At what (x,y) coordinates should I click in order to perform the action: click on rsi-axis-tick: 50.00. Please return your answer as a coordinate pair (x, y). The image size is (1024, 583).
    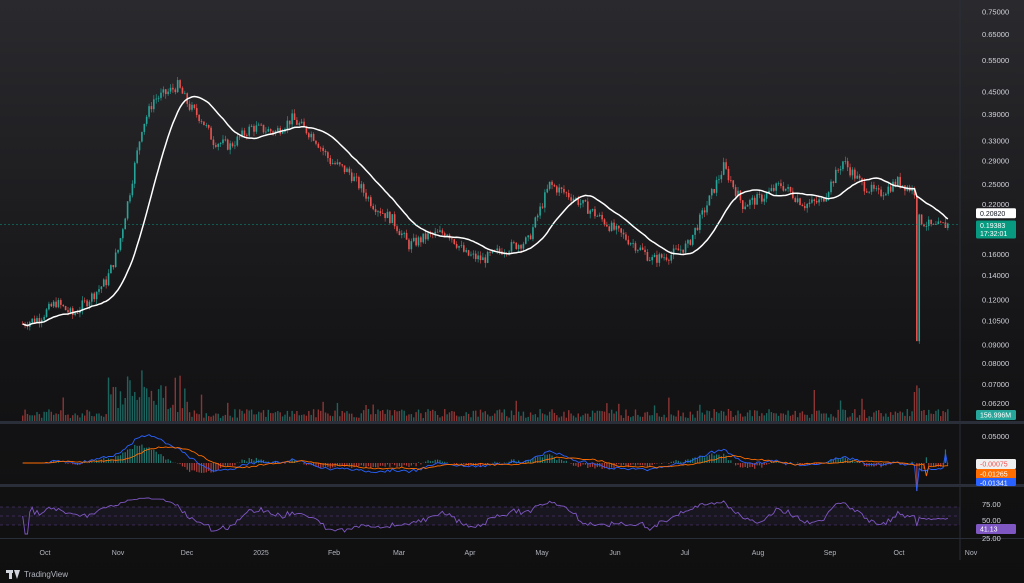
    Looking at the image, I should click on (991, 520).